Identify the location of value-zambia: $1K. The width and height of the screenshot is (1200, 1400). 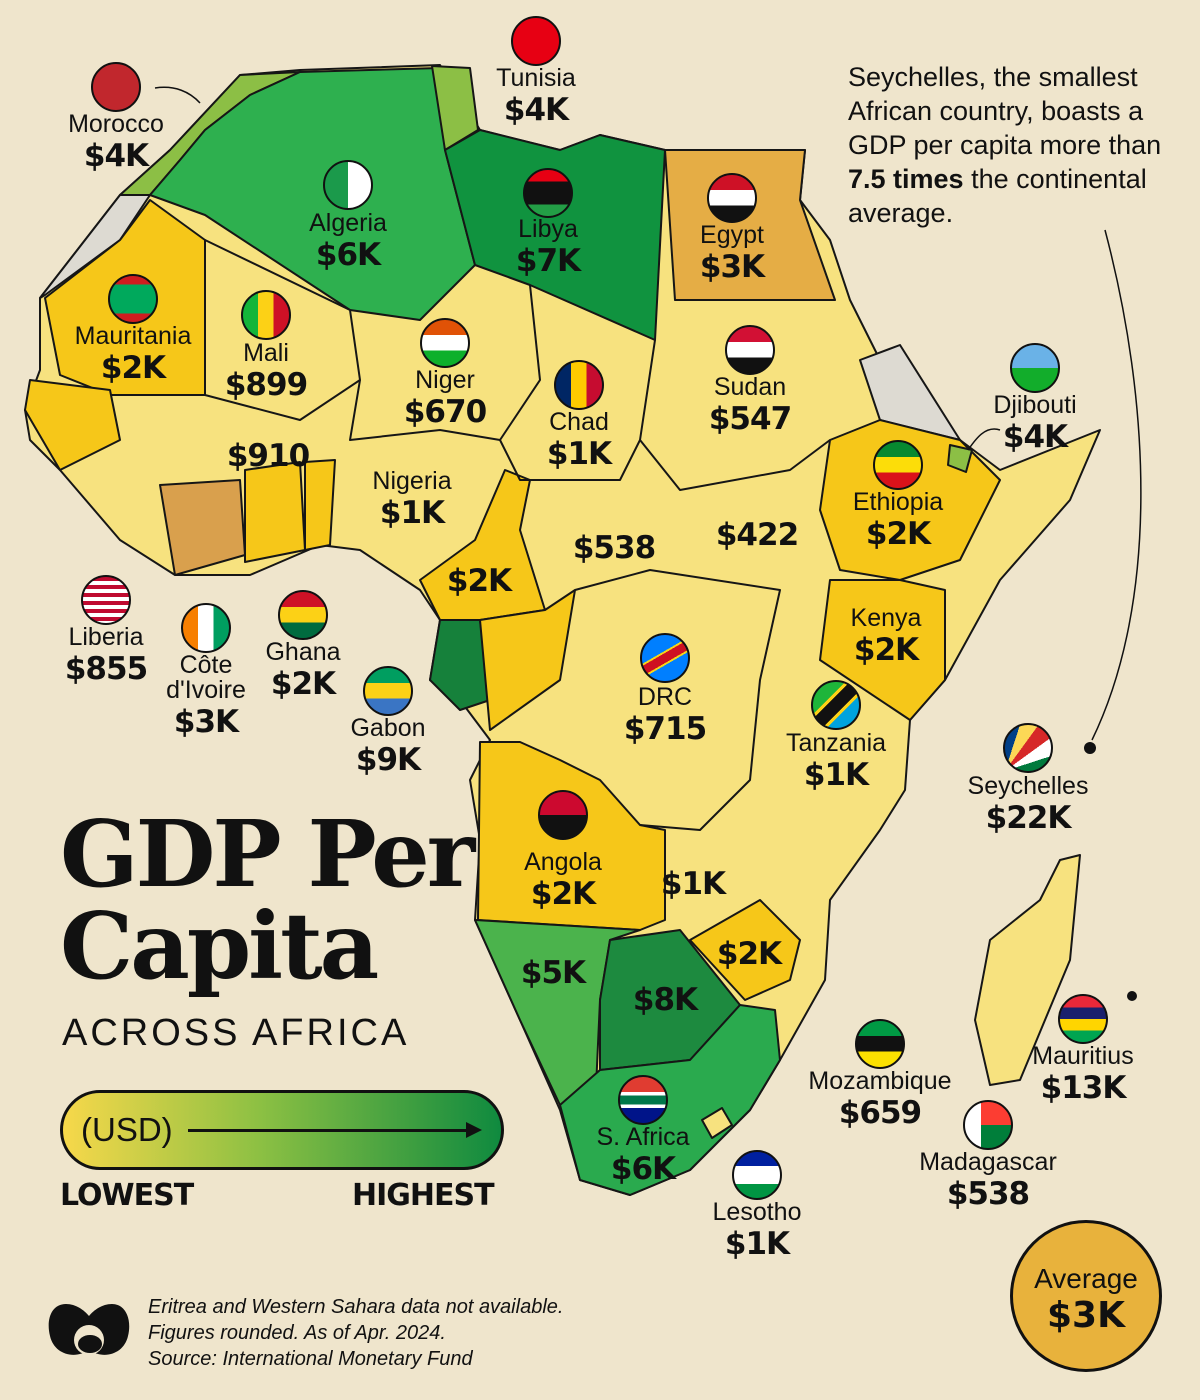
(693, 884).